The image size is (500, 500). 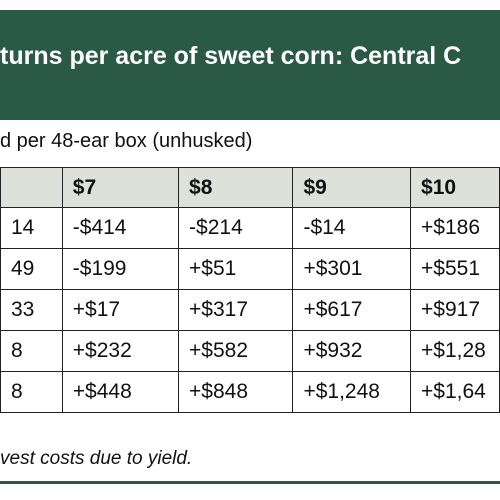 What do you see at coordinates (455, 310) in the screenshot?
I see `table-cell: +$917` at bounding box center [455, 310].